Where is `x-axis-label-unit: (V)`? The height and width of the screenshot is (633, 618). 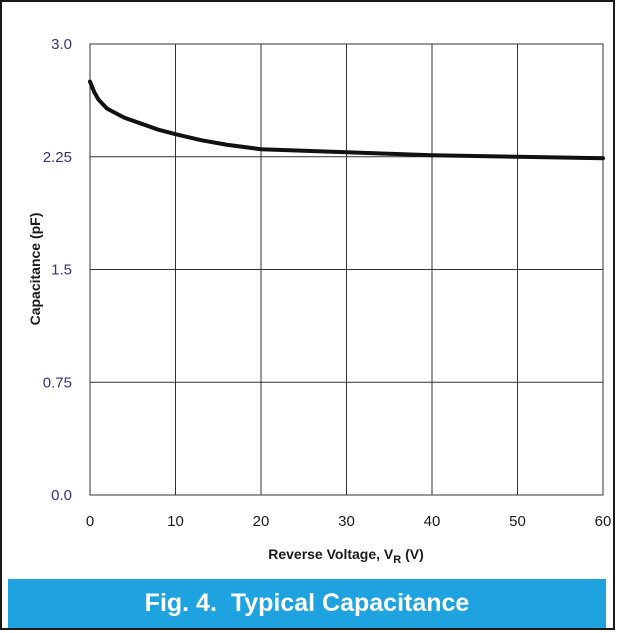 x-axis-label-unit: (V) is located at coordinates (412, 554).